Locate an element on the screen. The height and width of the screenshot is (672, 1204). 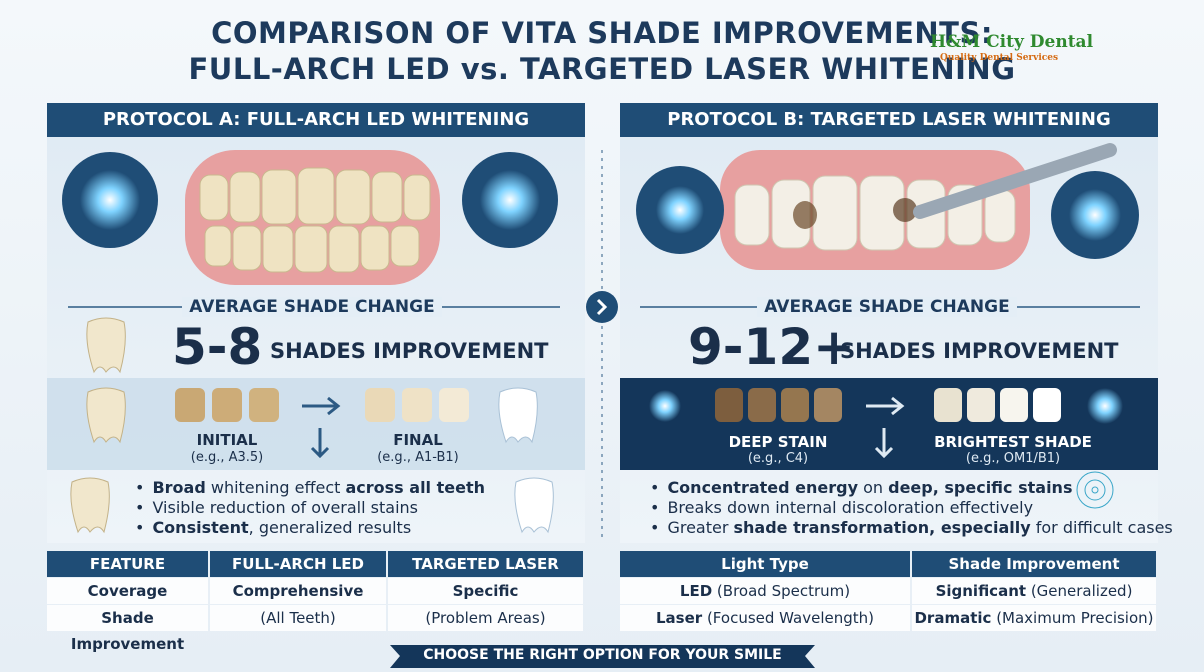
text-segment: across all teeth is located at coordinates (415, 487).